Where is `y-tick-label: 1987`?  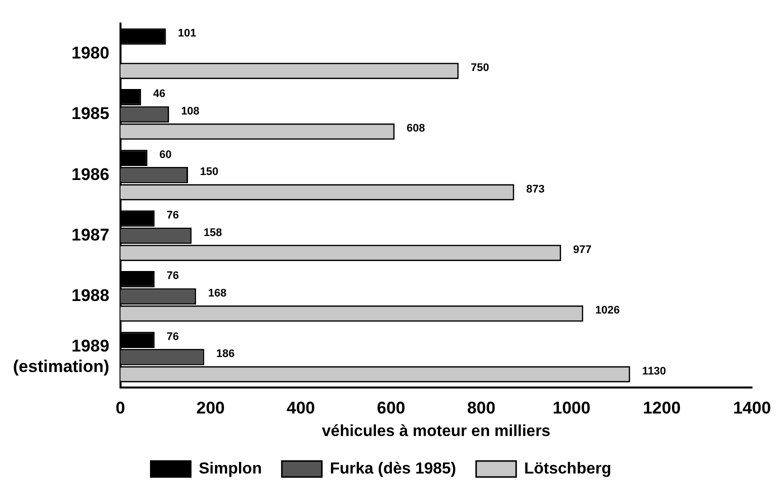 y-tick-label: 1987 is located at coordinates (91, 234).